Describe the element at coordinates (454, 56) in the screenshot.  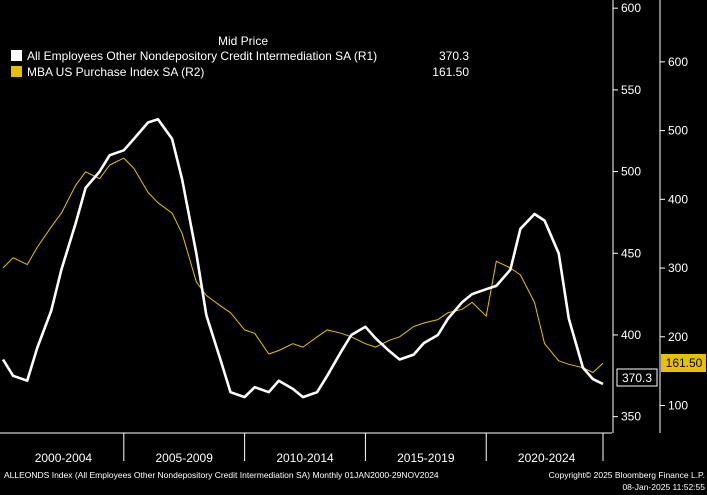
I see `legend-value-r1: 370.3` at that location.